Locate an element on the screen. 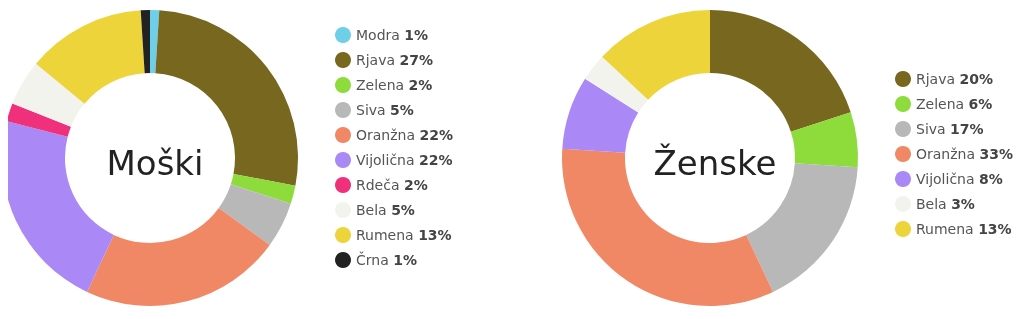 The width and height of the screenshot is (1030, 319). data-label: 3% is located at coordinates (963, 204).